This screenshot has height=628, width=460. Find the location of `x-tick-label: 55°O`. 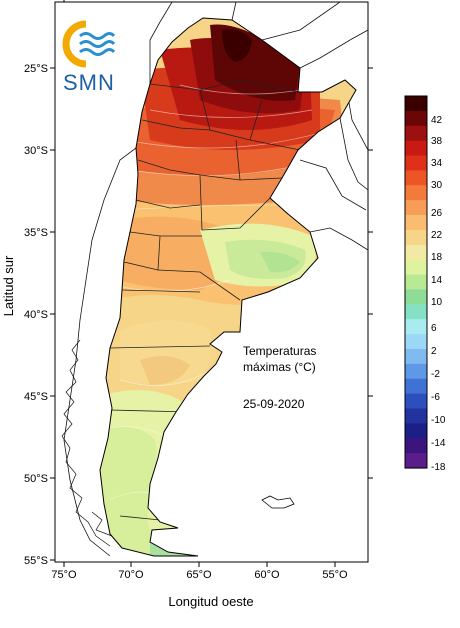

x-tick-label: 55°O is located at coordinates (335, 575).